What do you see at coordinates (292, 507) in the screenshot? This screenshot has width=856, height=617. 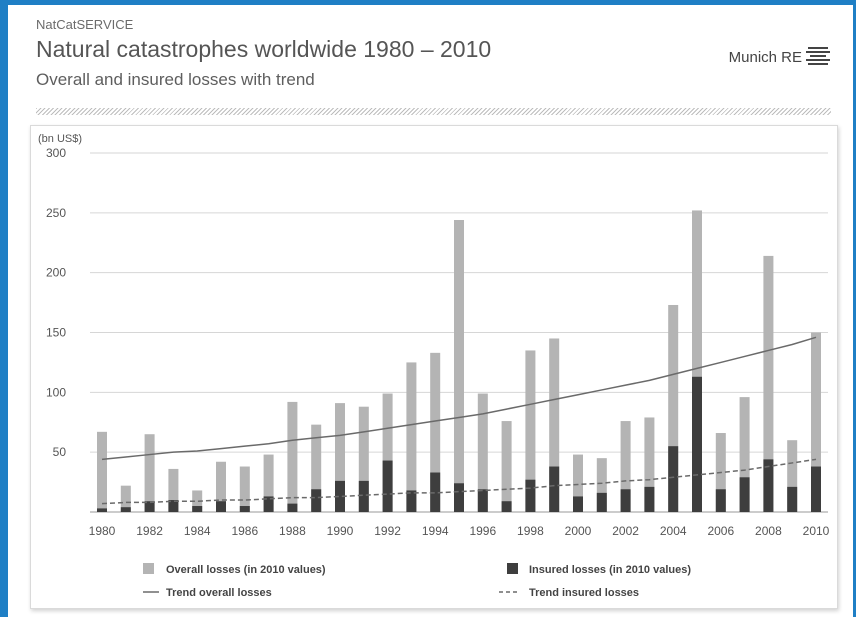 I see `bar-insured-1988` at bounding box center [292, 507].